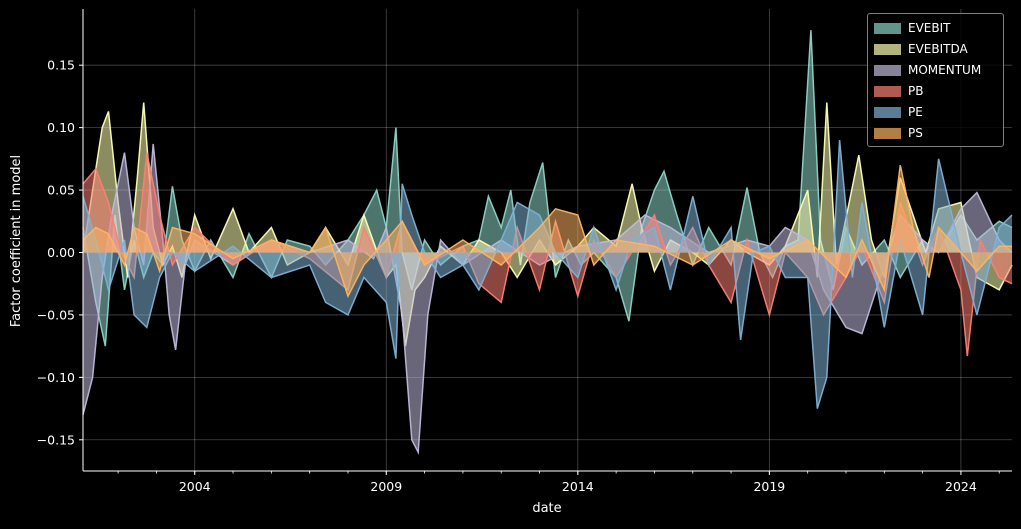 This screenshot has height=529, width=1021. Describe the element at coordinates (61, 65) in the screenshot. I see `y-tick-label: 0.15` at that location.